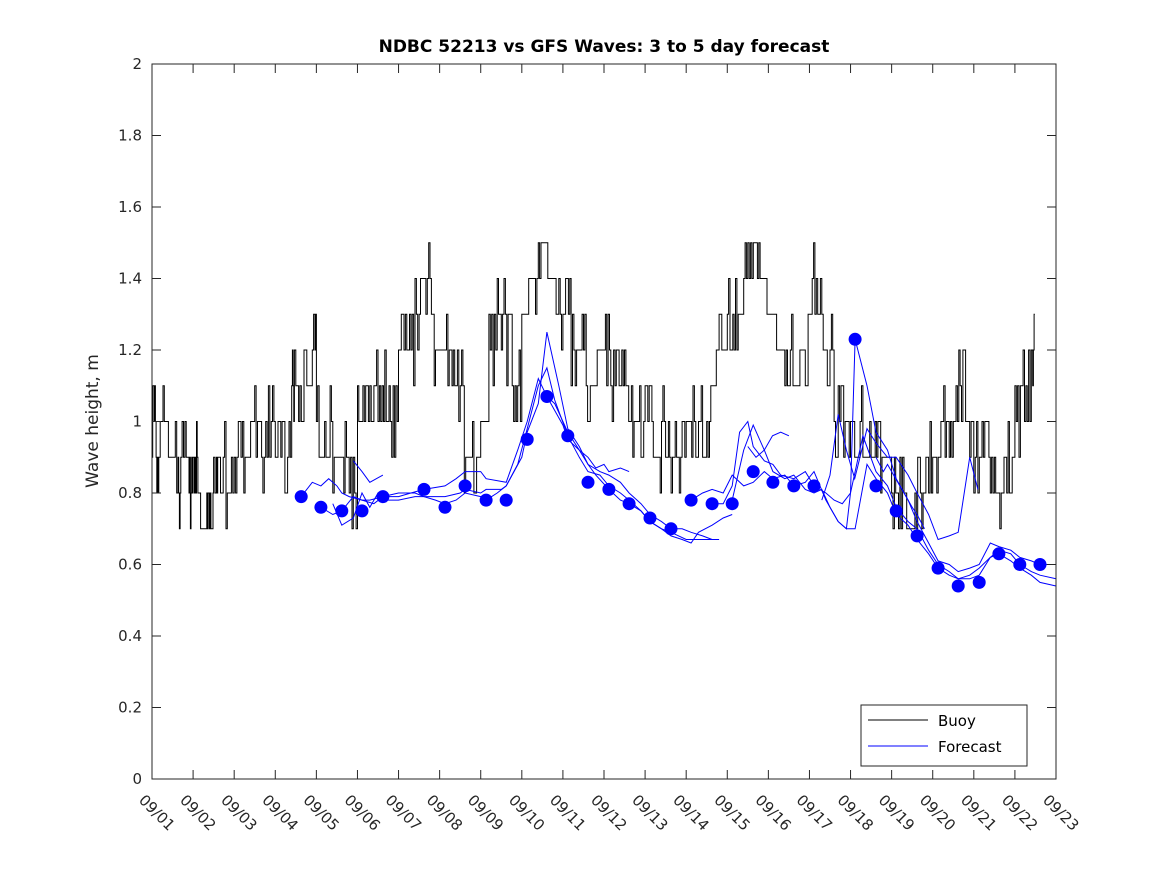  I want to click on y-tick-label: 1.4, so click(130, 279).